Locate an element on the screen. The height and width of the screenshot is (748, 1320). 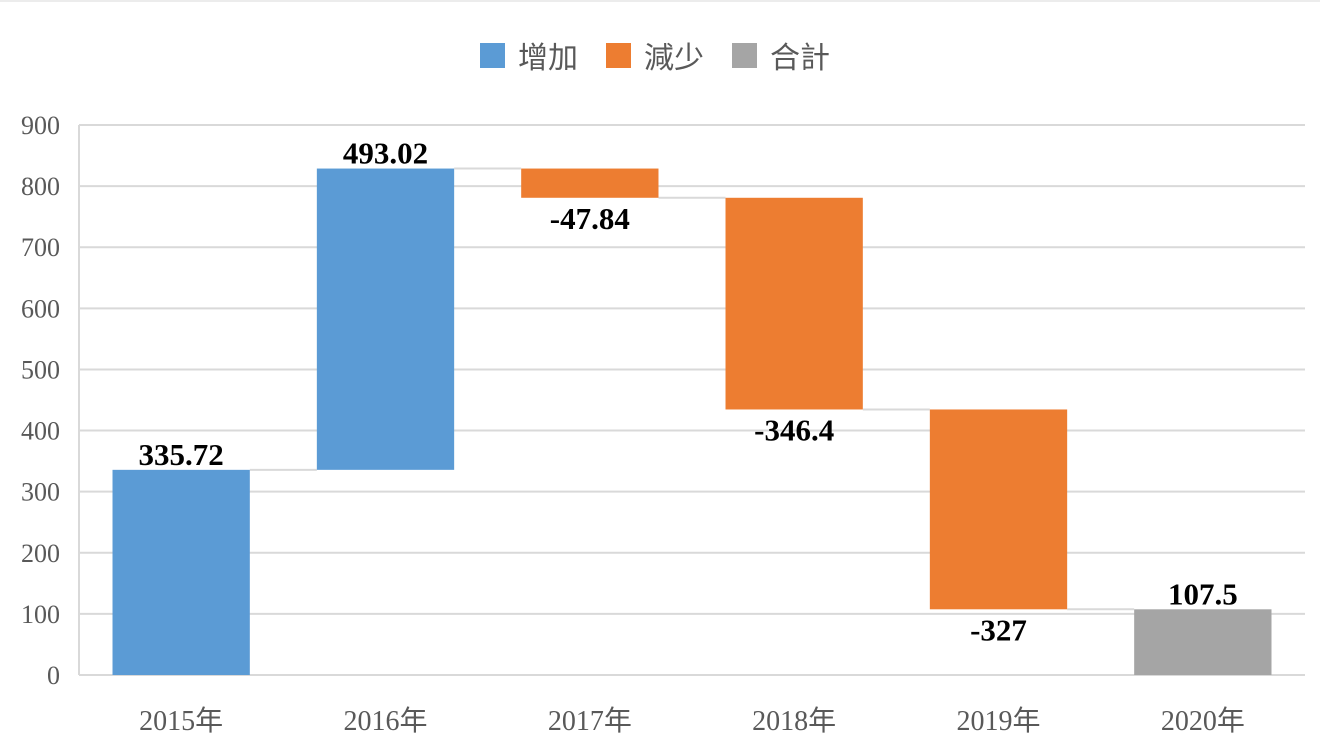
bar-2019年 is located at coordinates (998, 509).